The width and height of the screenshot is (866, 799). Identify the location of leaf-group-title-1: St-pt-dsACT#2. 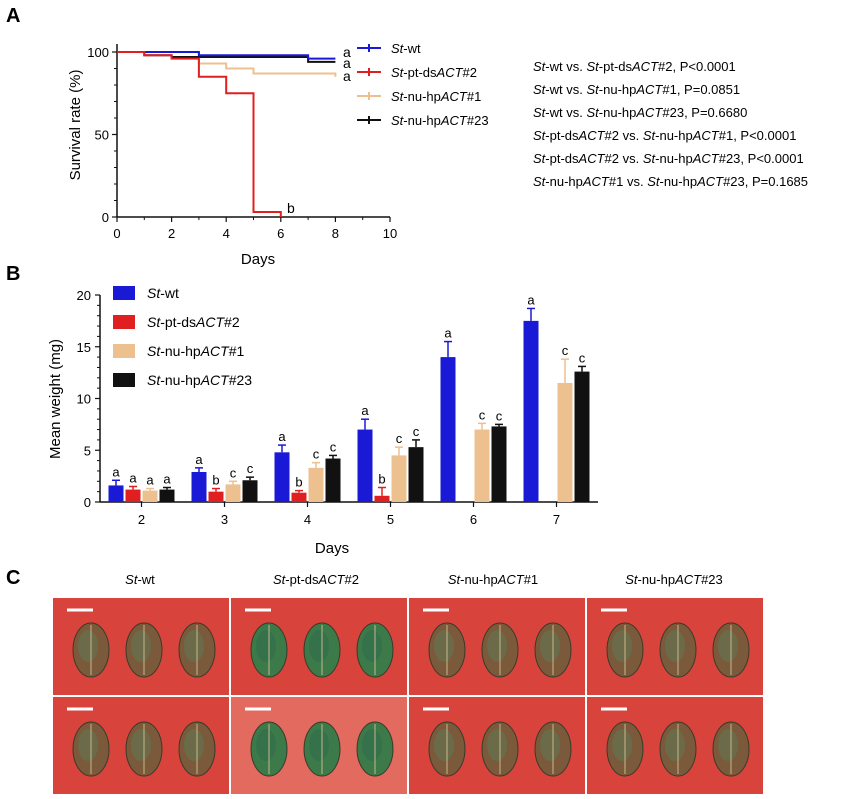
(316, 579).